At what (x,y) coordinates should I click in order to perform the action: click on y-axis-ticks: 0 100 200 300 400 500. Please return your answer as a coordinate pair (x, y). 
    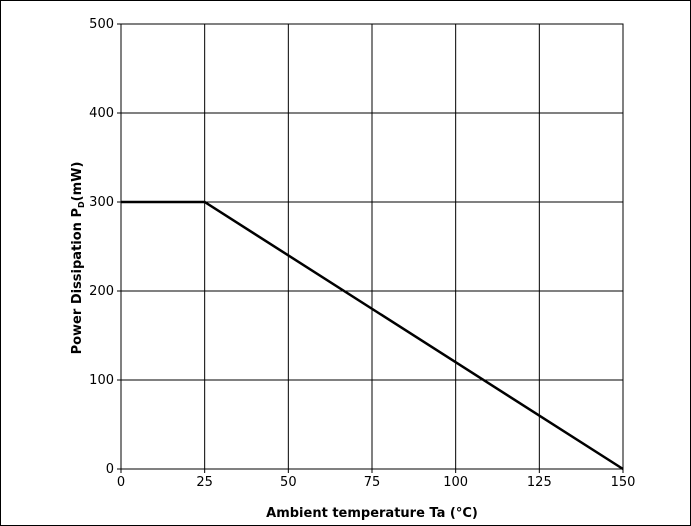
    Looking at the image, I should click on (105, 247).